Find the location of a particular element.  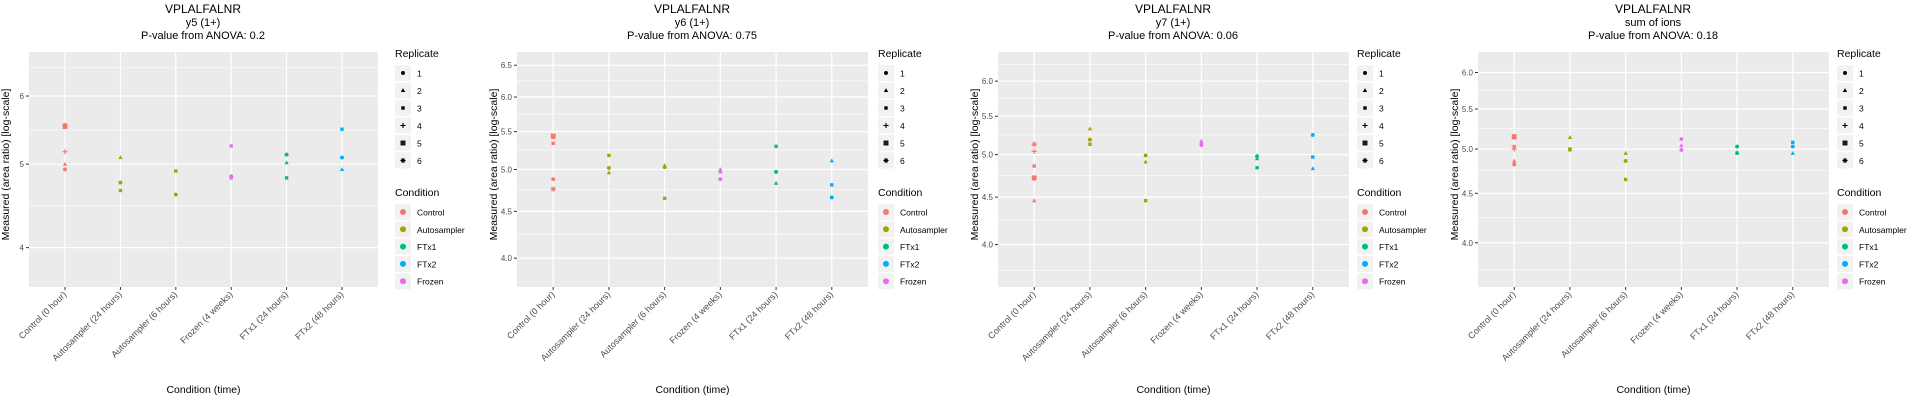

legend-condition-control-icon is located at coordinates (1845, 212).